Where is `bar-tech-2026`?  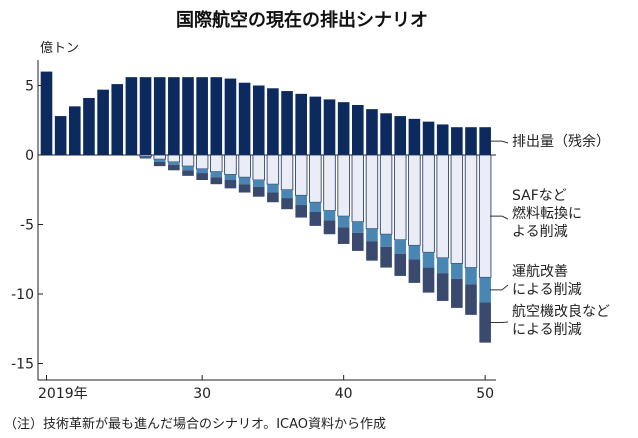 bar-tech-2026 is located at coordinates (145, 158).